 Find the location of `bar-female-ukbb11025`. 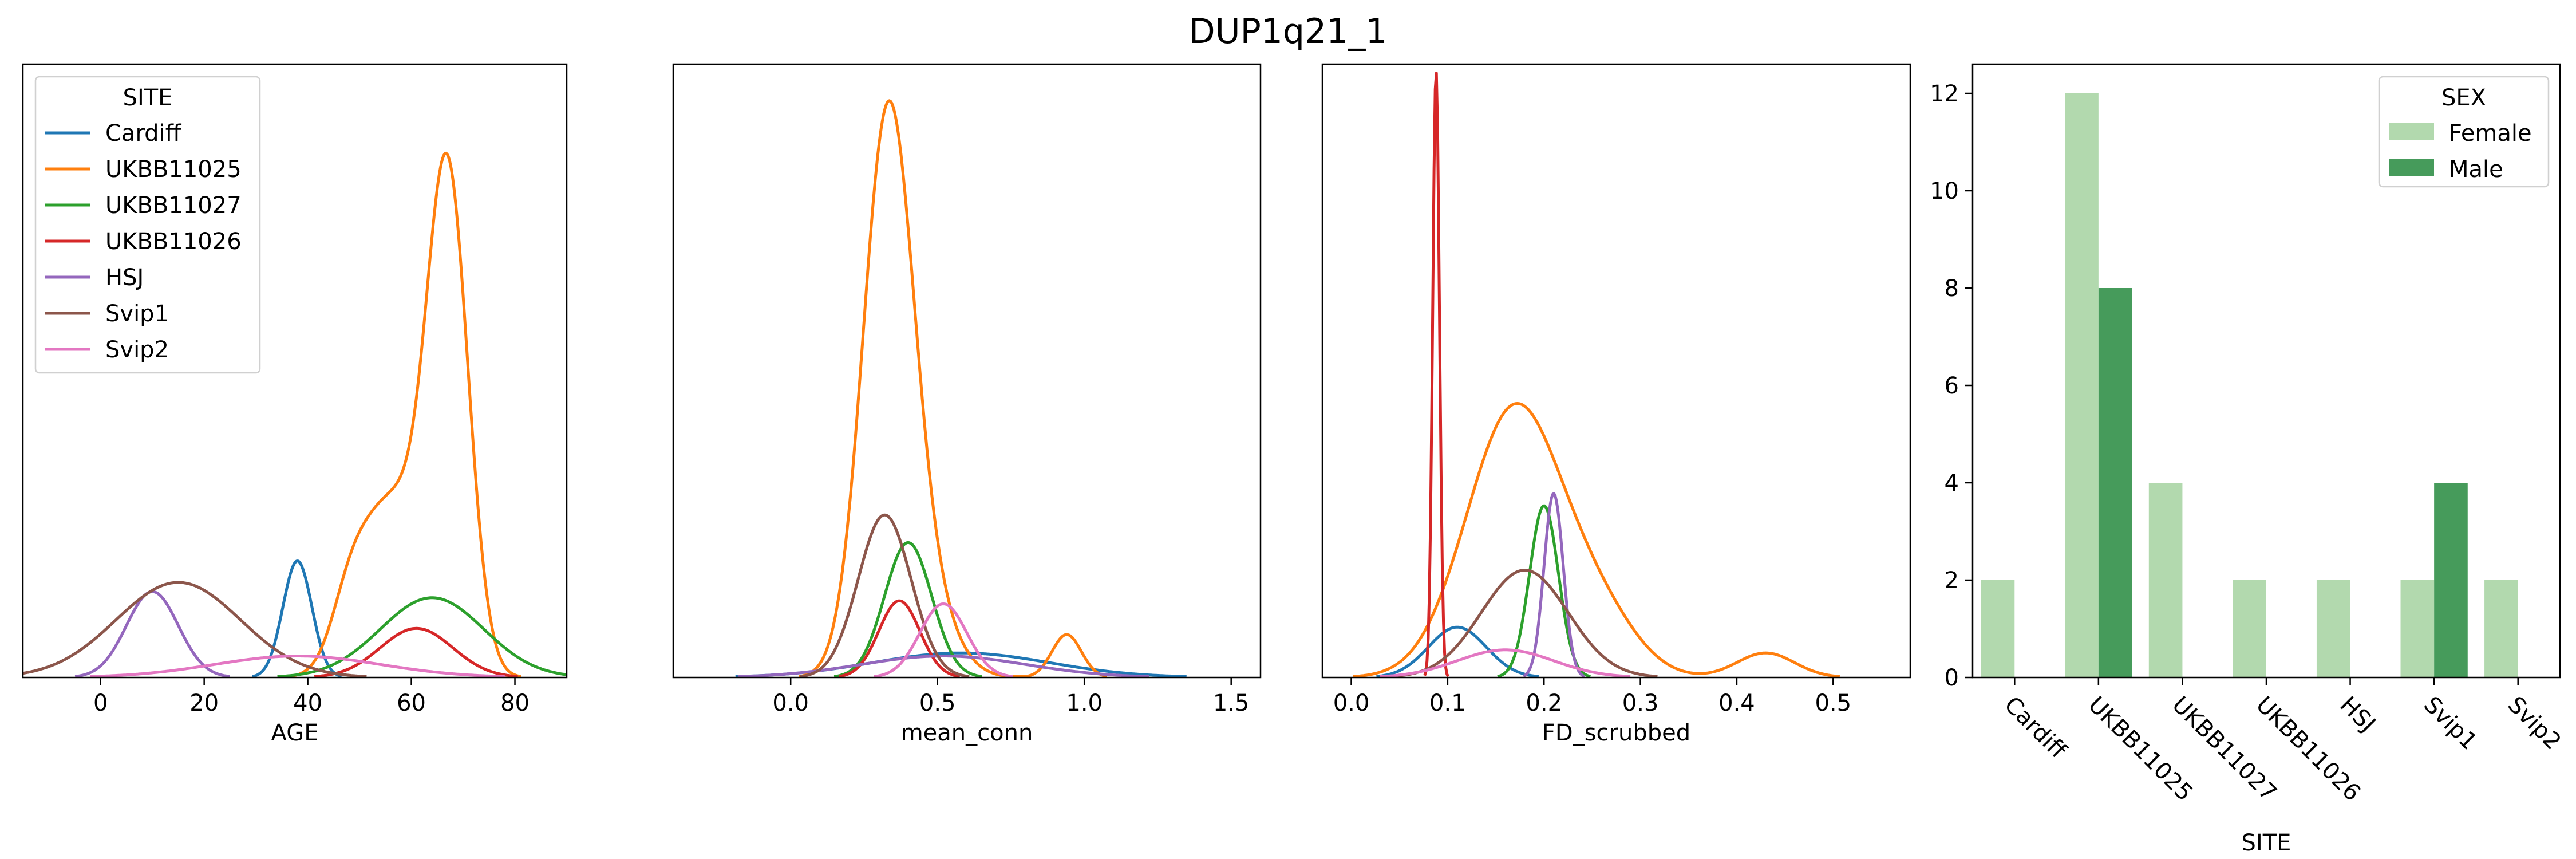

bar-female-ukbb11025 is located at coordinates (2082, 385).